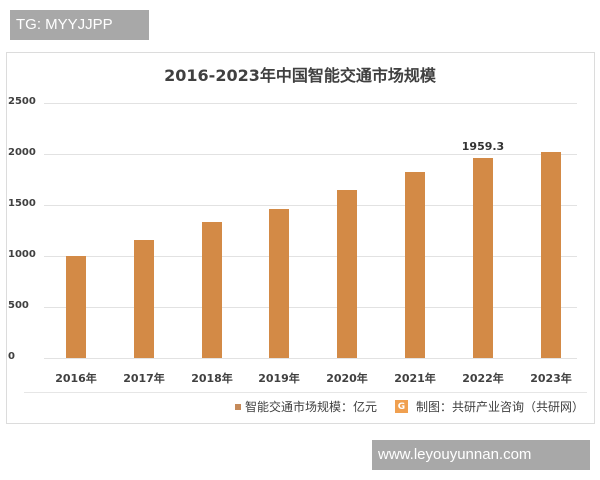 The height and width of the screenshot is (480, 600). I want to click on y-tick-label: 500, so click(18, 305).